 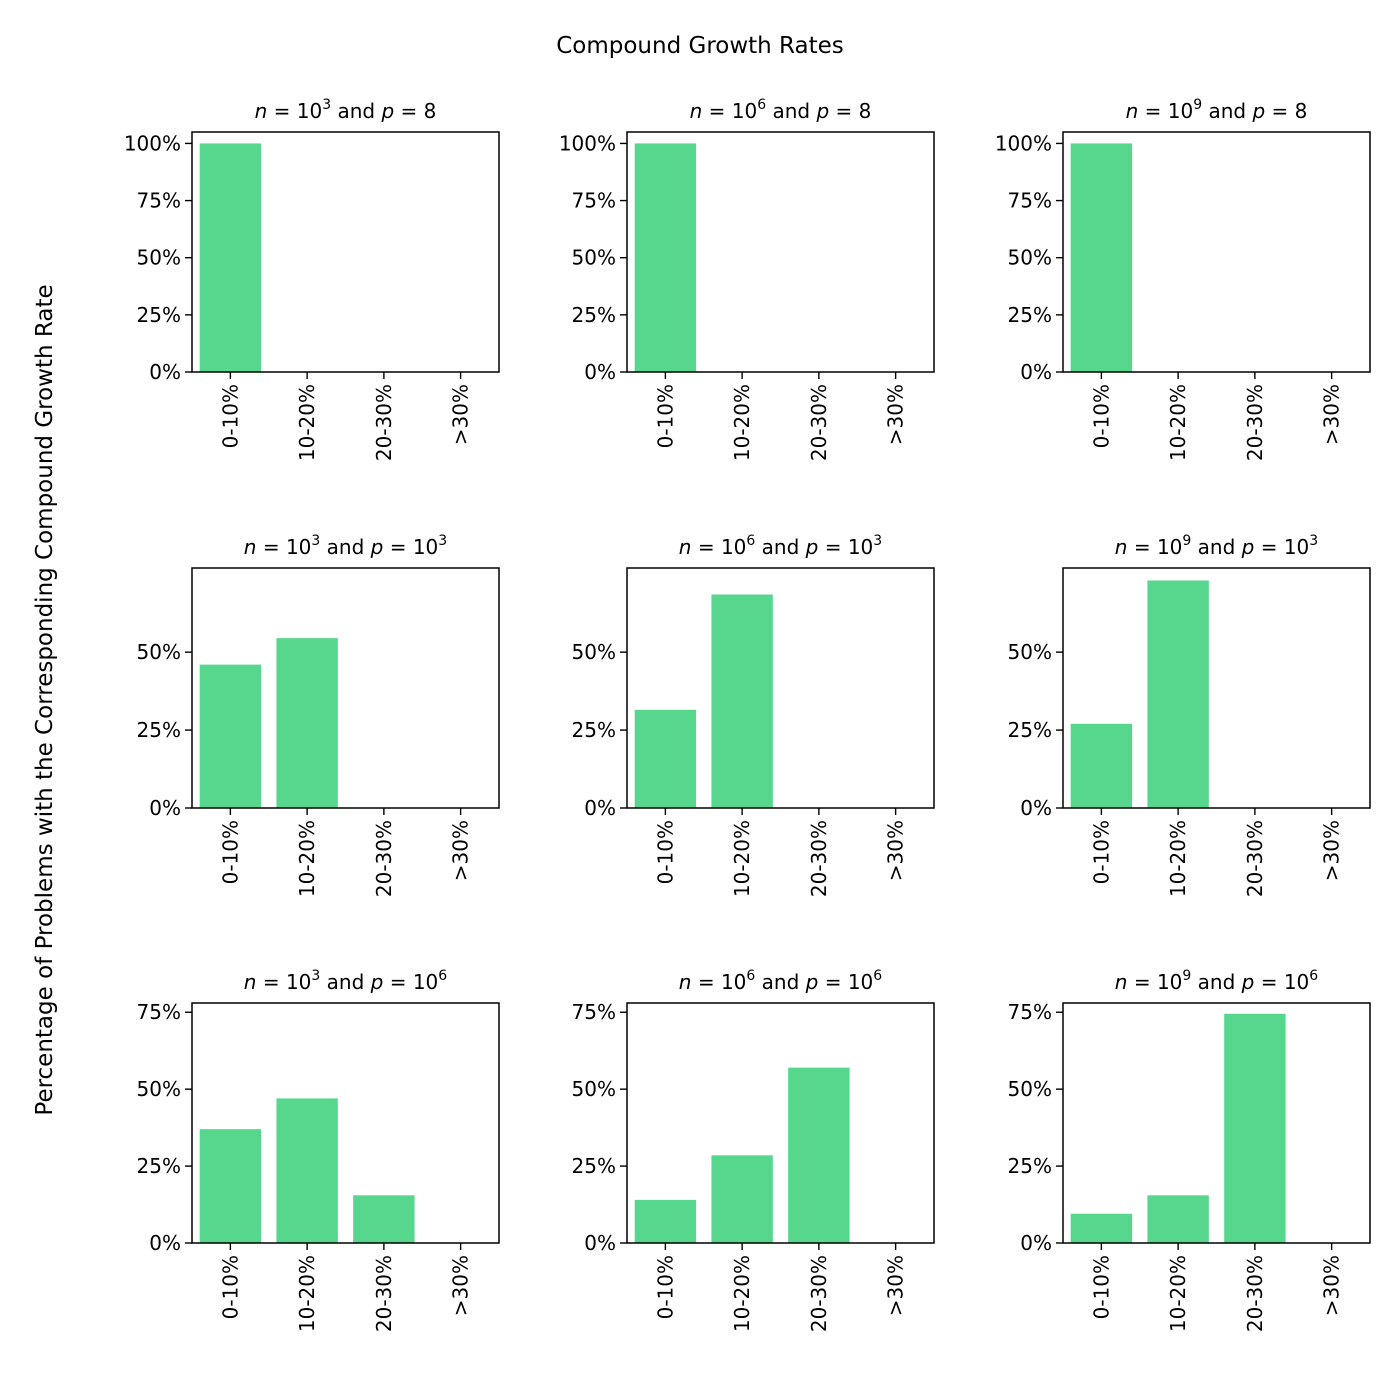 What do you see at coordinates (781, 110) in the screenshot?
I see `panel-title: n = 106 and p = 8` at bounding box center [781, 110].